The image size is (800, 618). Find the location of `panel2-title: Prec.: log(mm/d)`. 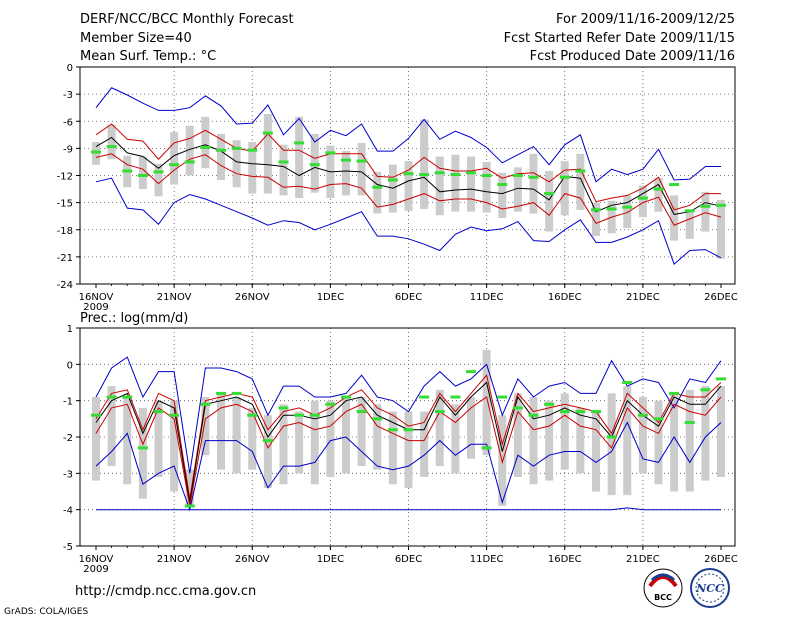

panel2-title: Prec.: log(mm/d) is located at coordinates (134, 318).